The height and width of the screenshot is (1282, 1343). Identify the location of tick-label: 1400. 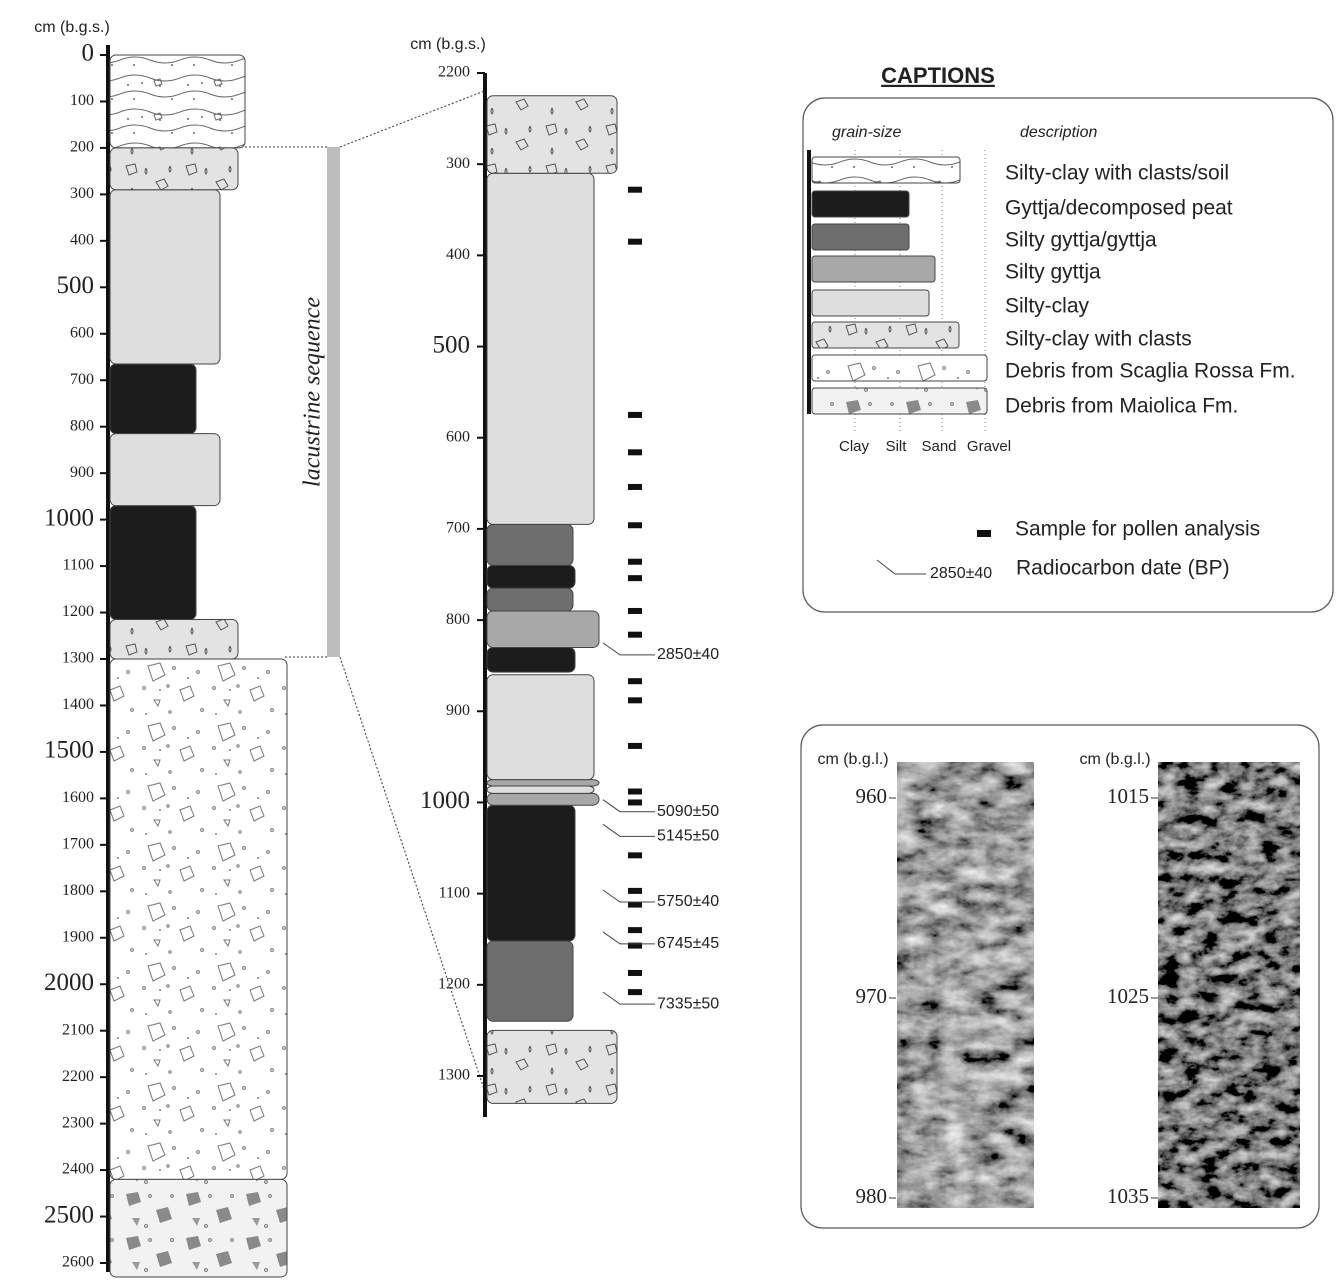
(78, 704).